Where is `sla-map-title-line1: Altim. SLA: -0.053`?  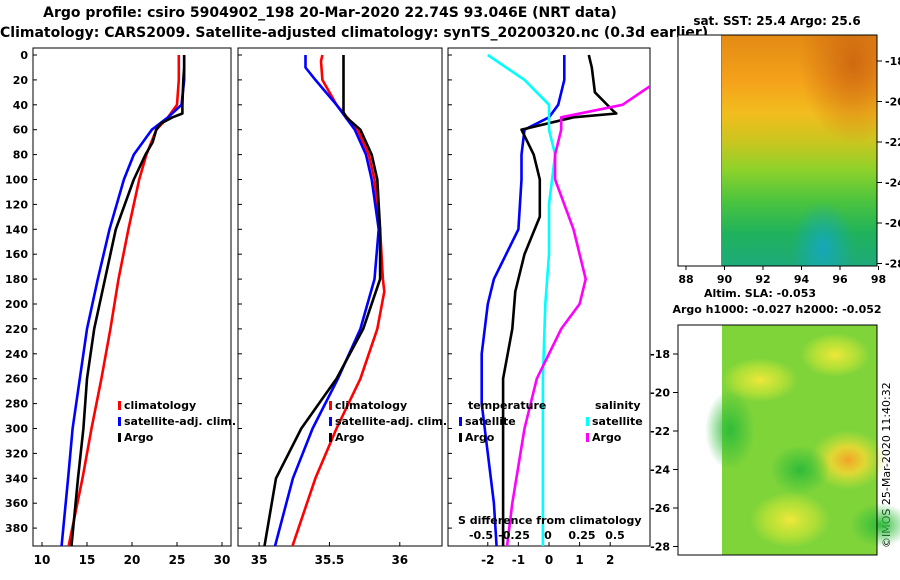
sla-map-title-line1: Altim. SLA: -0.053 is located at coordinates (760, 293).